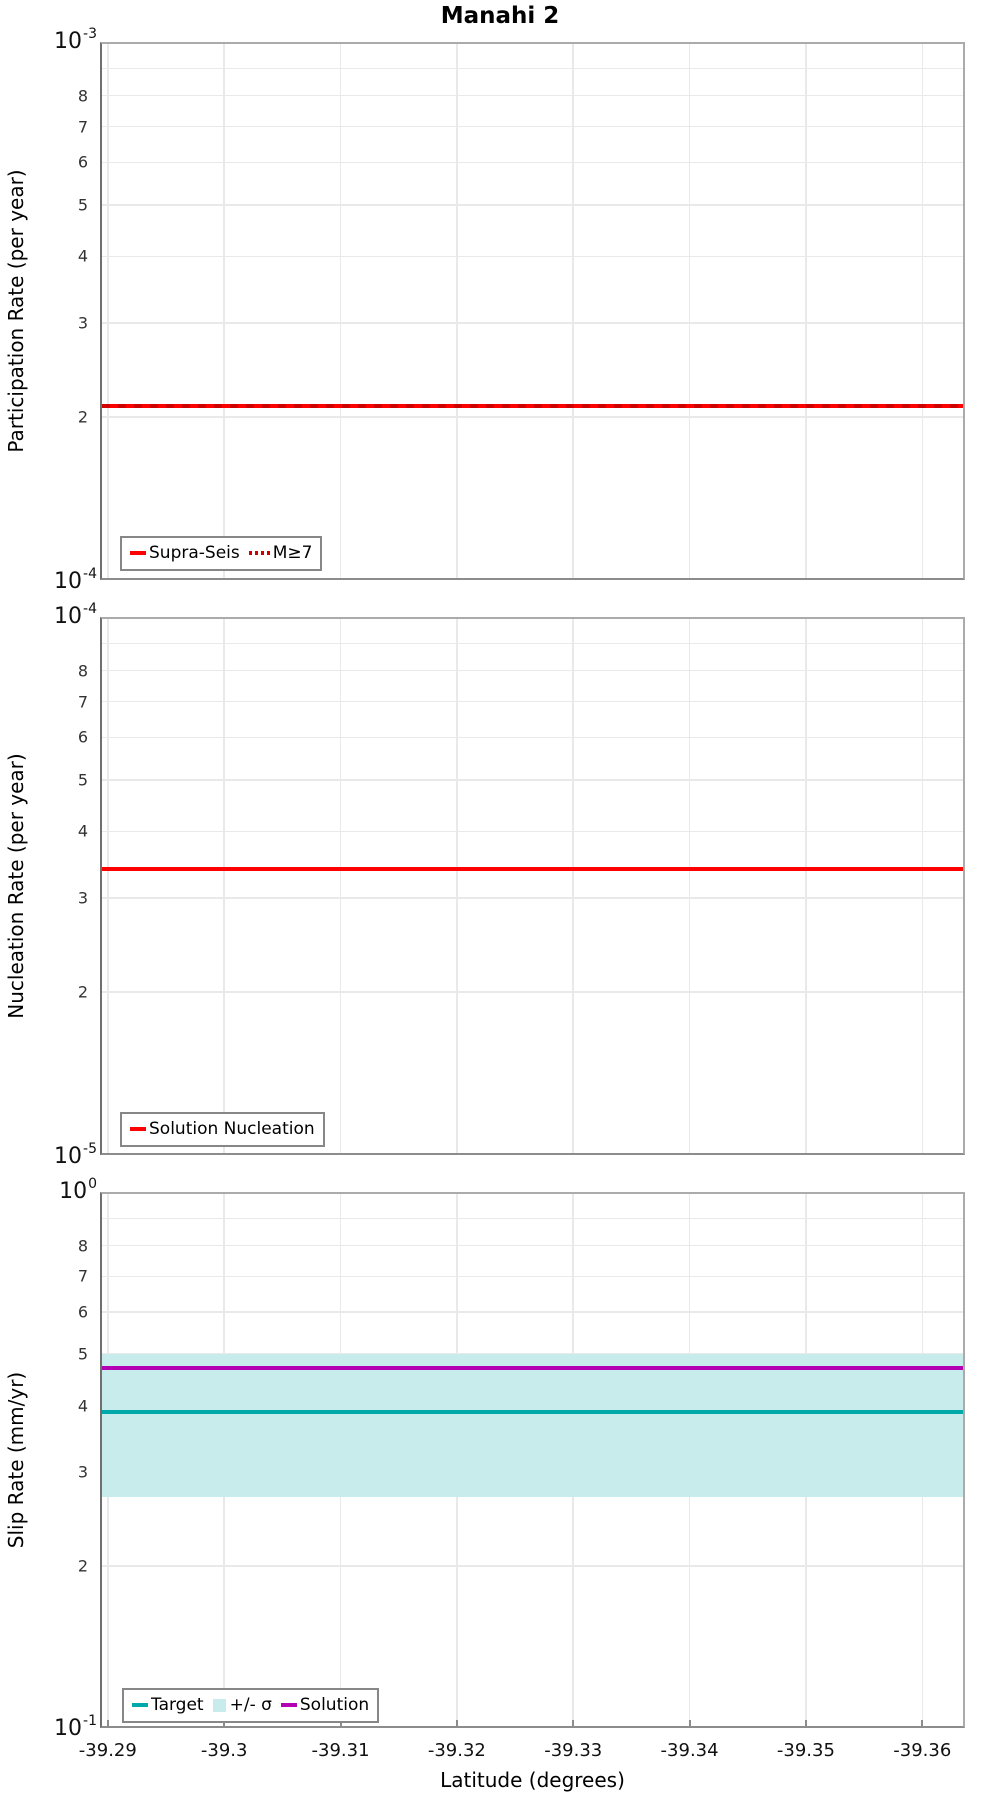 The image size is (1000, 1800). Describe the element at coordinates (805, 1750) in the screenshot. I see `x-tick-label: -39.35` at that location.